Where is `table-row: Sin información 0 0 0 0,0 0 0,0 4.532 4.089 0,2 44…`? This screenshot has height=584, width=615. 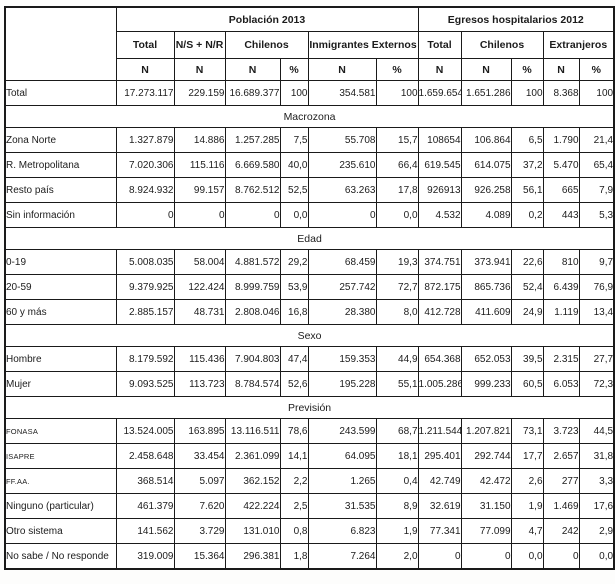 table-row: Sin información 0 0 0 0,0 0 0,0 4.532 4.089 0,2 44… is located at coordinates (309, 215).